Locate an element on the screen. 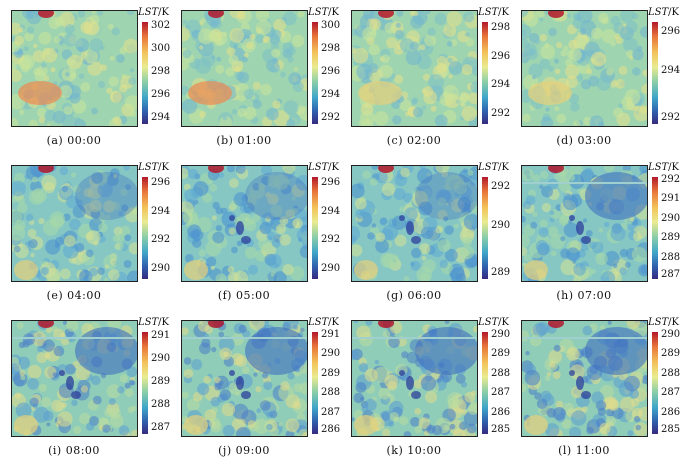 This screenshot has height=464, width=700. colorbar-tick-label: 294 is located at coordinates (331, 211).